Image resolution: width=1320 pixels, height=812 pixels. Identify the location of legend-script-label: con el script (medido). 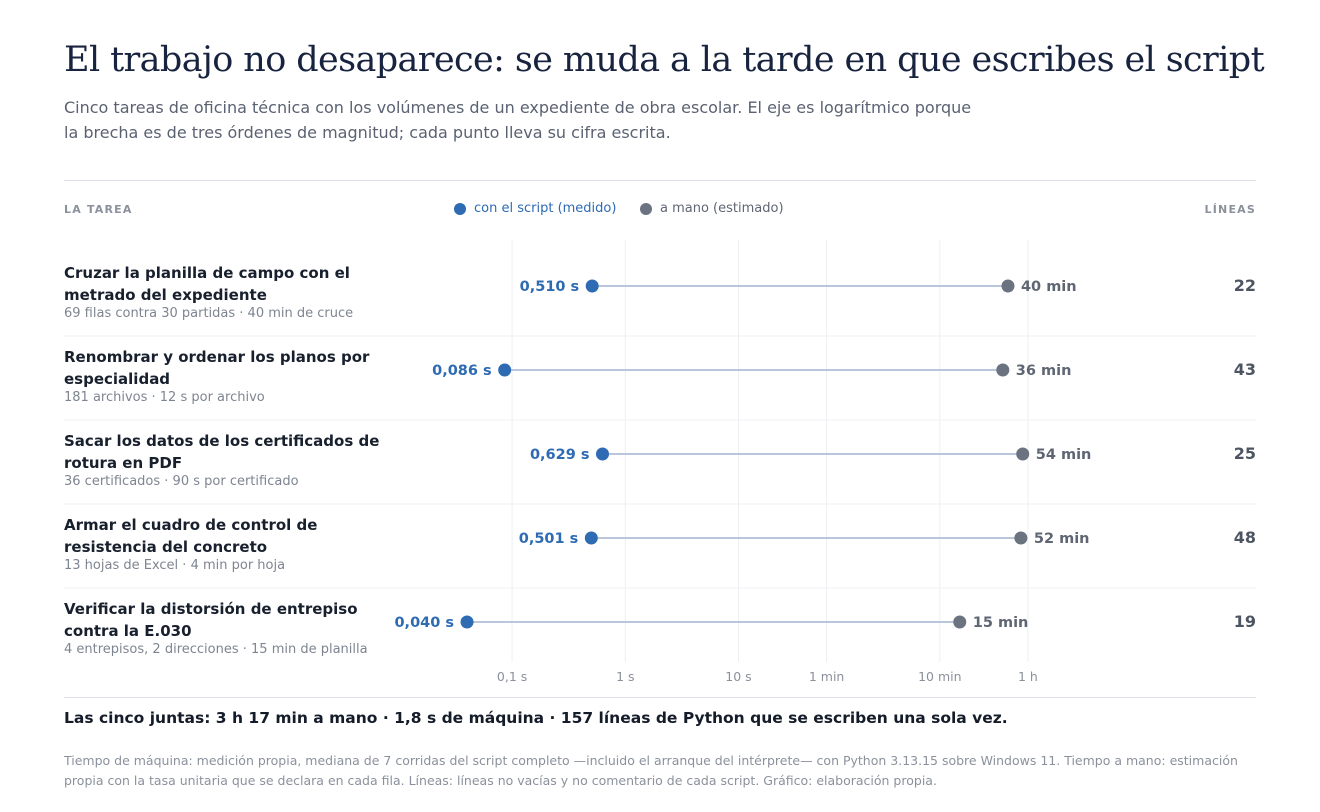
(545, 208).